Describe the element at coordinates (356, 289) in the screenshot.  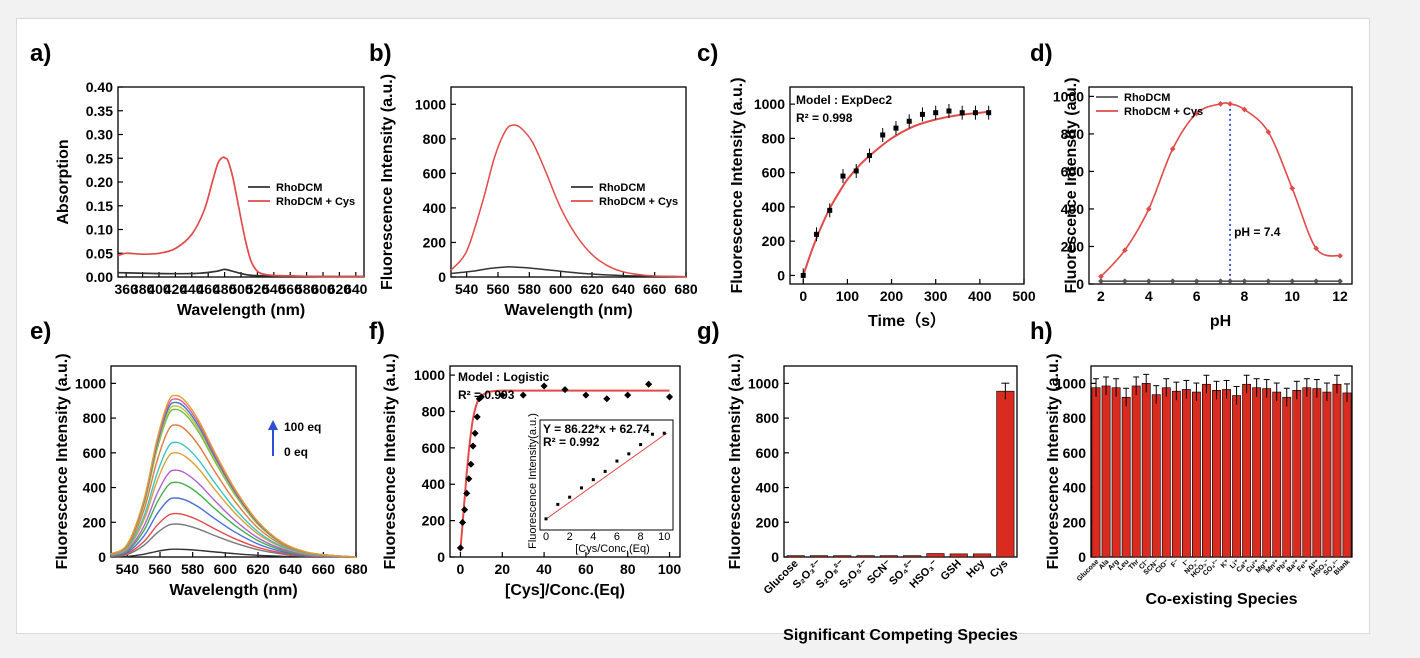
I see `x-tick-label: 640` at that location.